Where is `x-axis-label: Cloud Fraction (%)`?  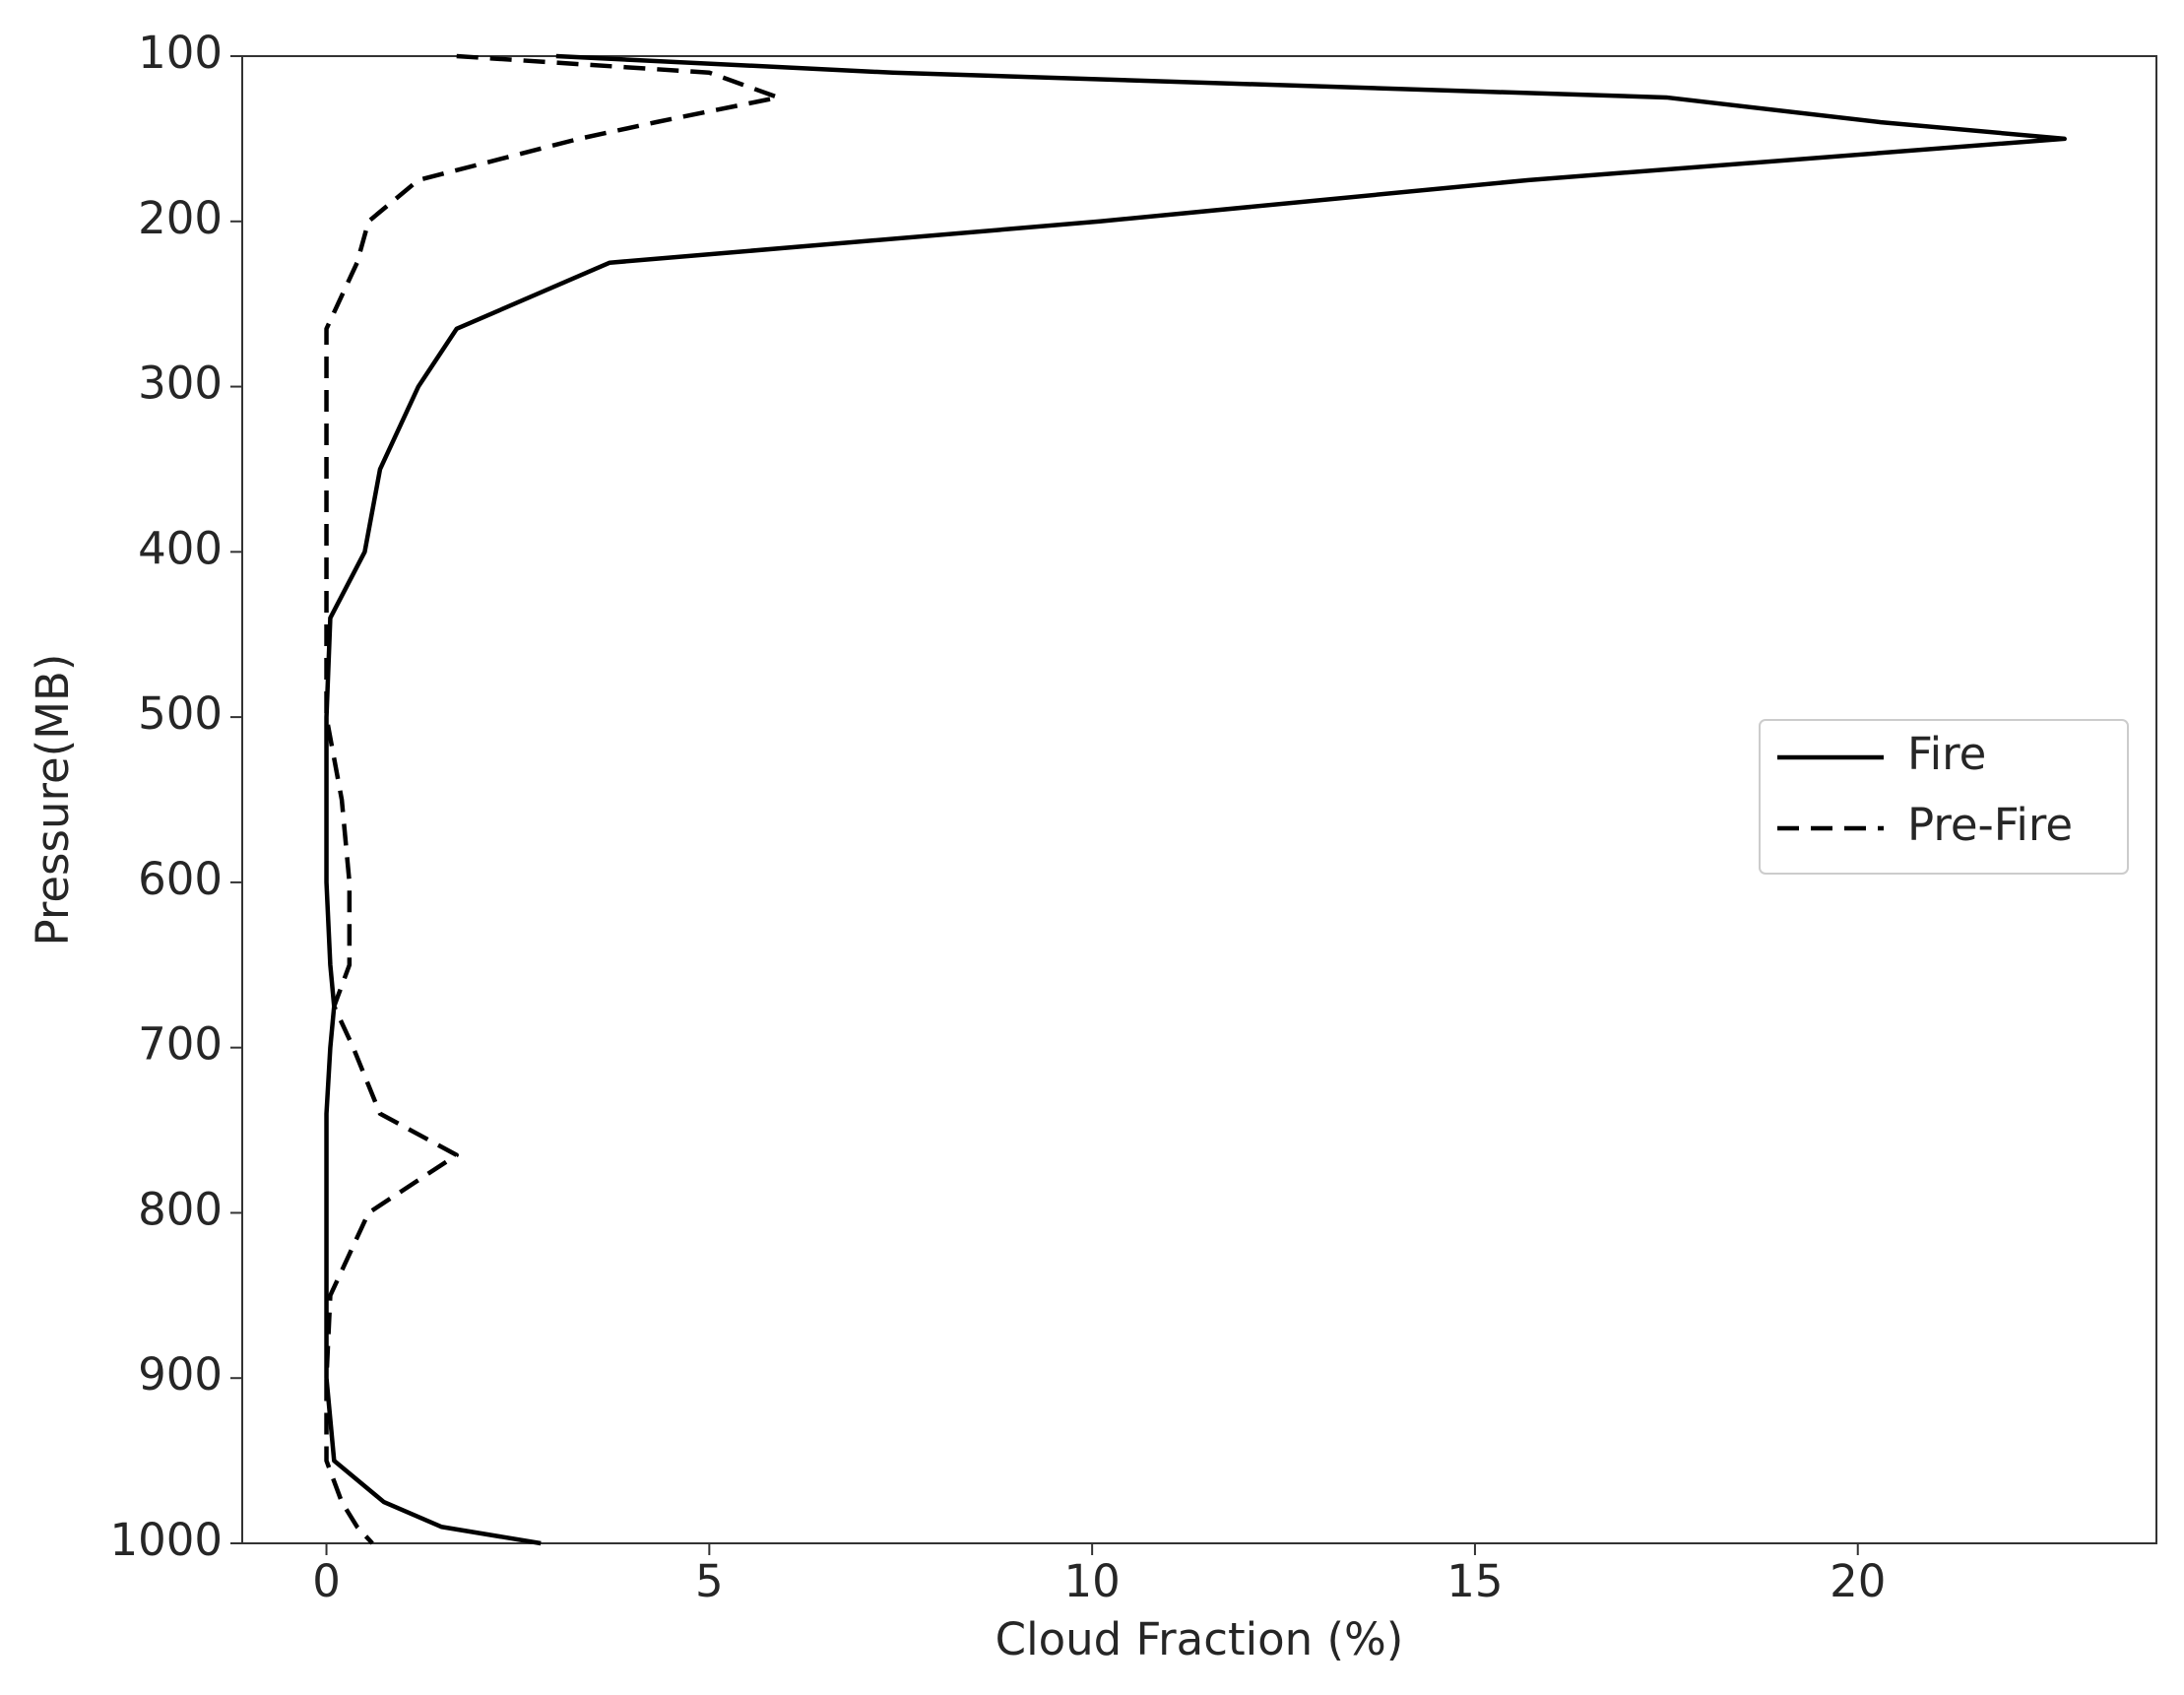 x-axis-label: Cloud Fraction (%) is located at coordinates (1200, 1639).